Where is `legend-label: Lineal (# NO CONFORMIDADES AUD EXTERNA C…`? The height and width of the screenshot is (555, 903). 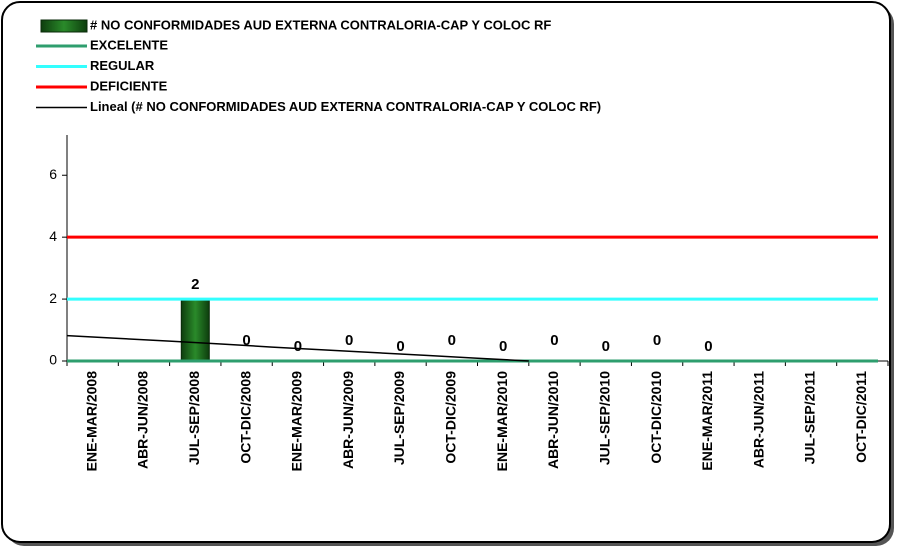
legend-label: Lineal (# NO CONFORMIDADES AUD EXTERNA C… is located at coordinates (345, 106).